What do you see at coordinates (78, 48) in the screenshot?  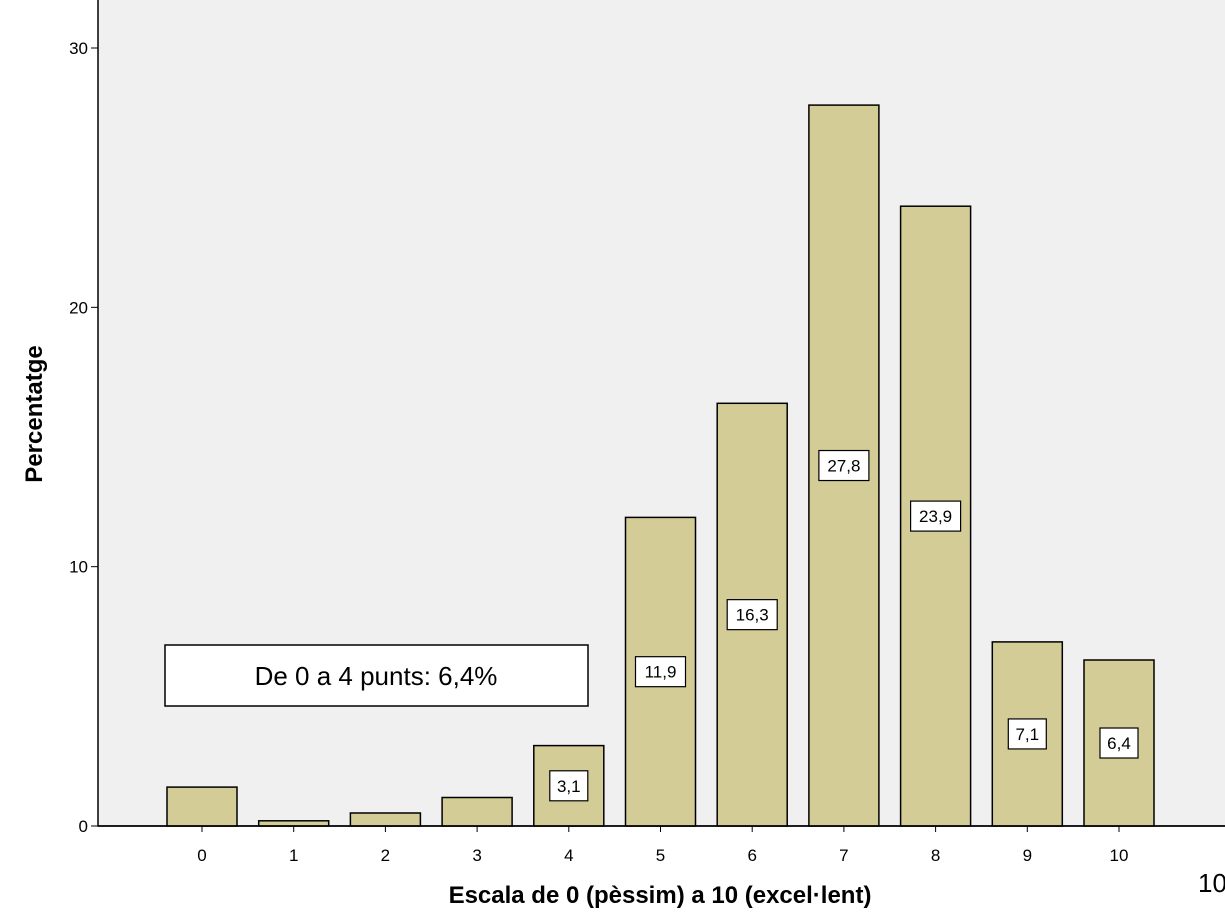 I see `y-tick-label-30: 30` at bounding box center [78, 48].